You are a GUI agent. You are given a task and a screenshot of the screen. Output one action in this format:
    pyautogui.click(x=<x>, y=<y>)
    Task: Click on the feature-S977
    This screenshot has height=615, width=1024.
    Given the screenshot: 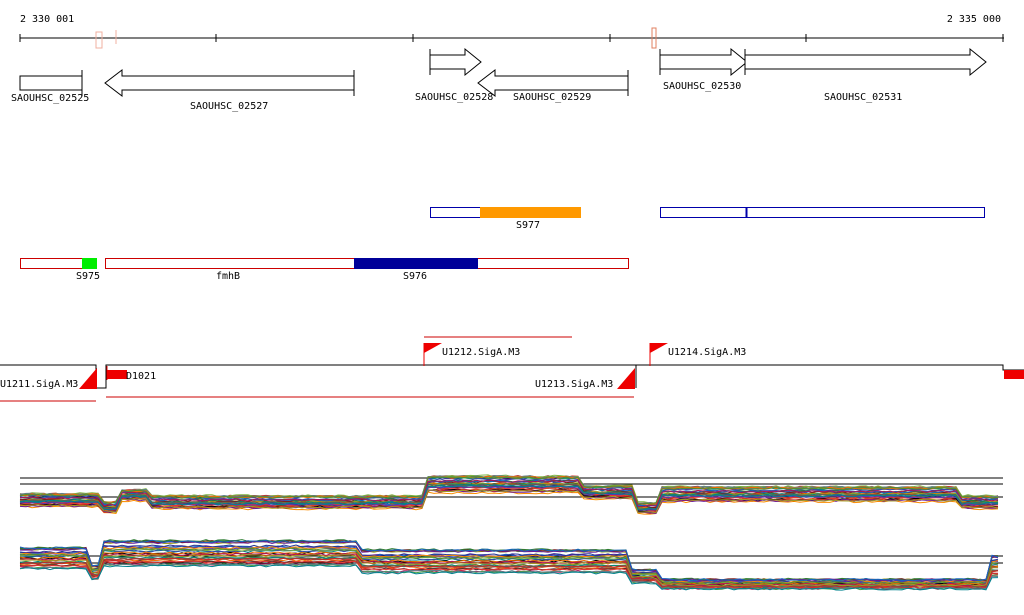 What is the action you would take?
    pyautogui.click(x=530, y=212)
    